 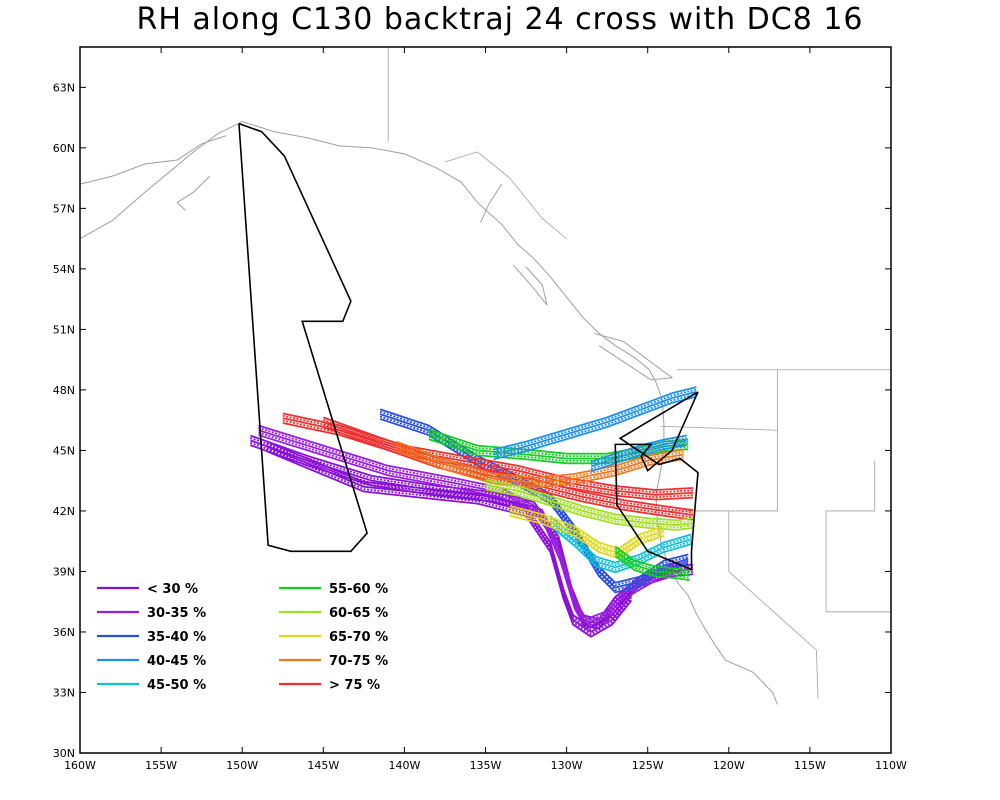 I want to click on legend-label: 30-35 %, so click(x=176, y=613).